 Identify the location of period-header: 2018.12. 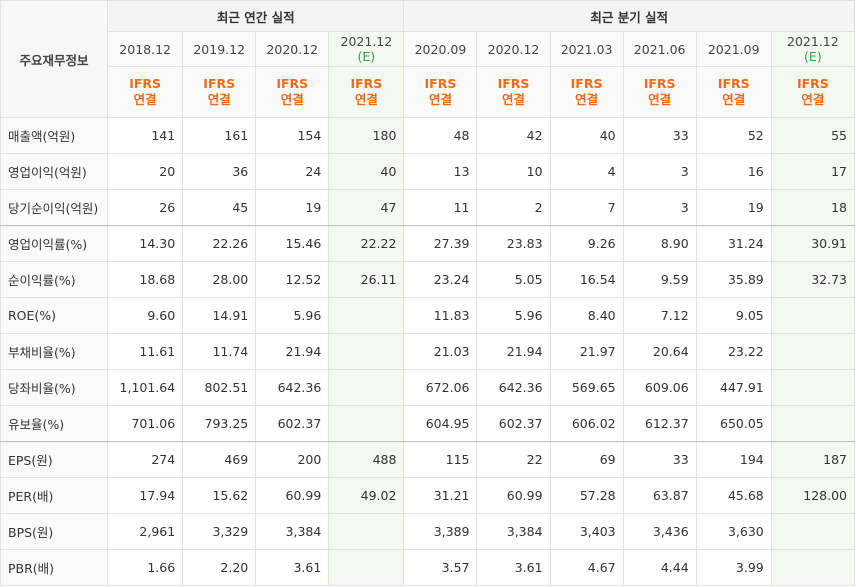
(145, 49).